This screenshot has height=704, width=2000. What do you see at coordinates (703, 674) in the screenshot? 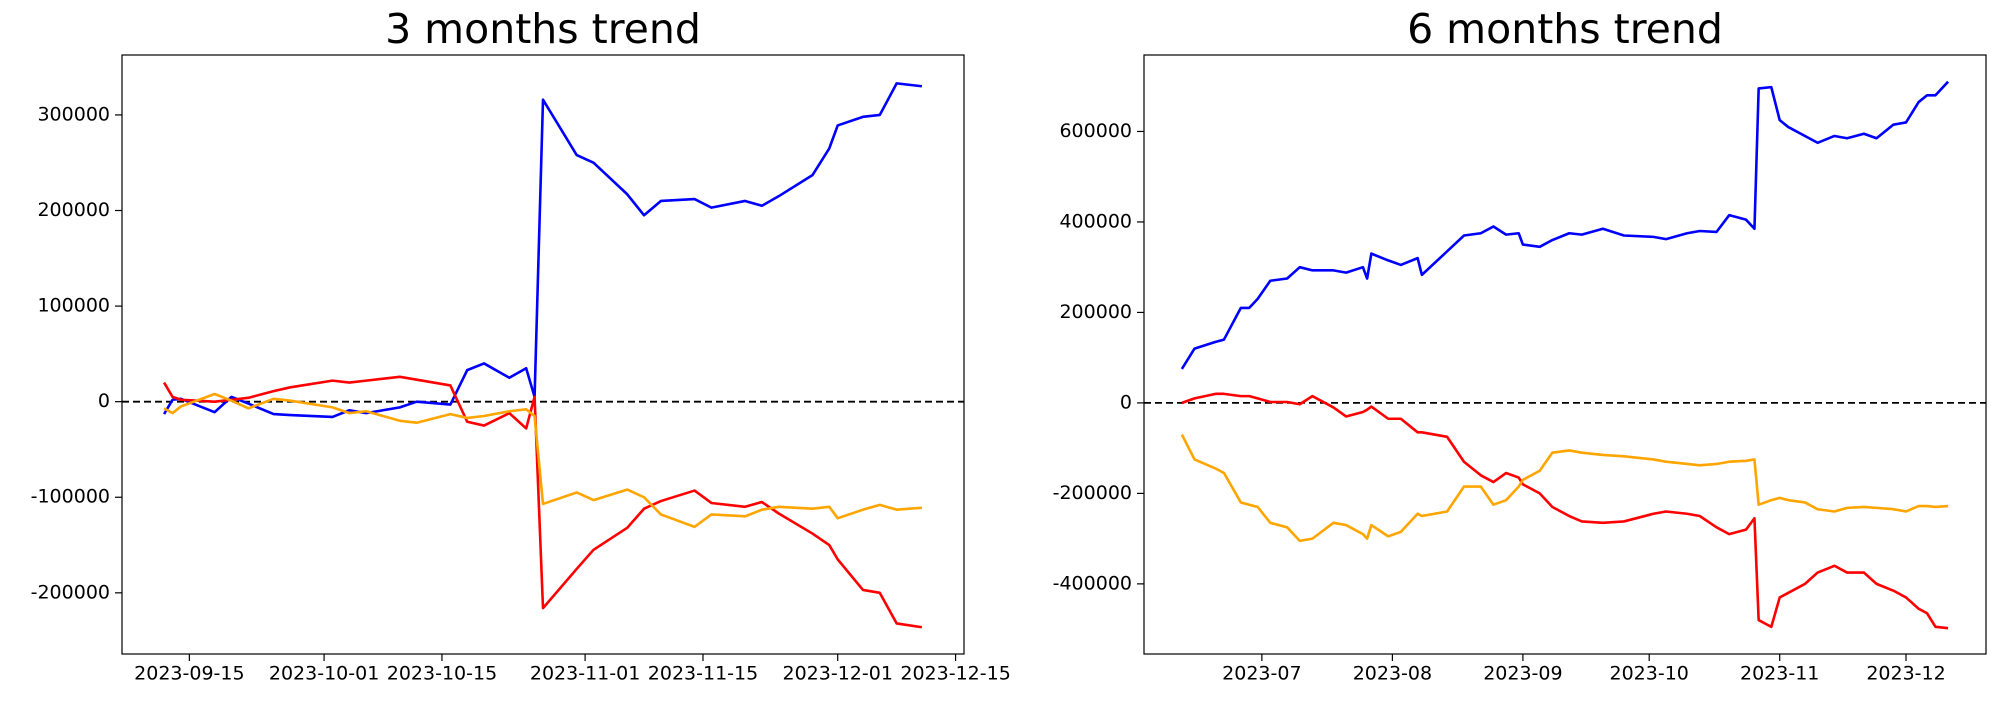
I see `x-tick-label: 2023-11-15` at bounding box center [703, 674].